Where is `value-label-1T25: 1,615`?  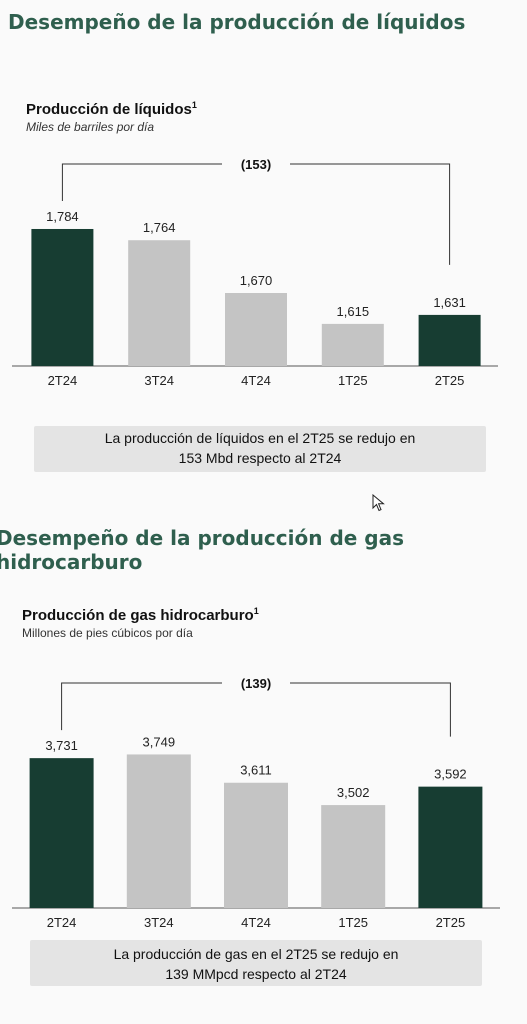
value-label-1T25: 1,615 is located at coordinates (353, 311).